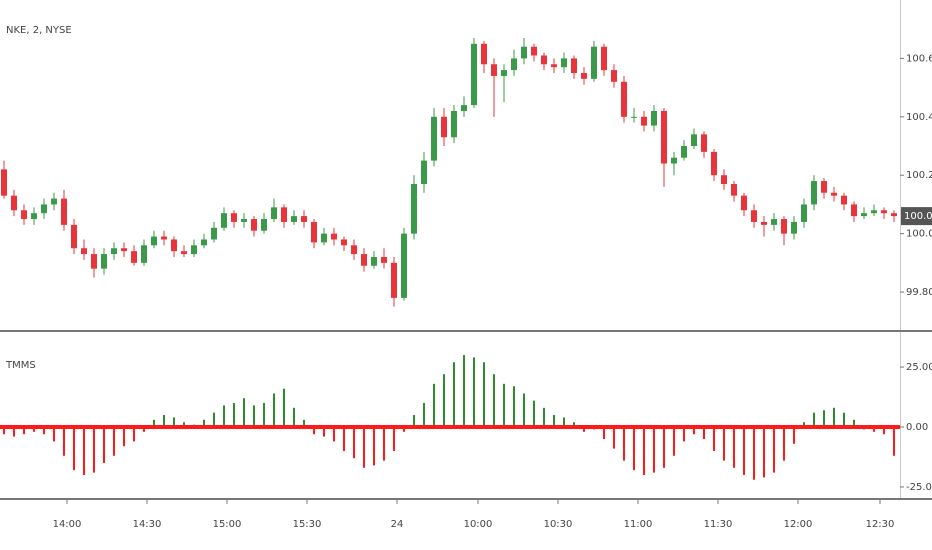 This screenshot has width=932, height=550. I want to click on x-tick-label: 11:00, so click(638, 524).